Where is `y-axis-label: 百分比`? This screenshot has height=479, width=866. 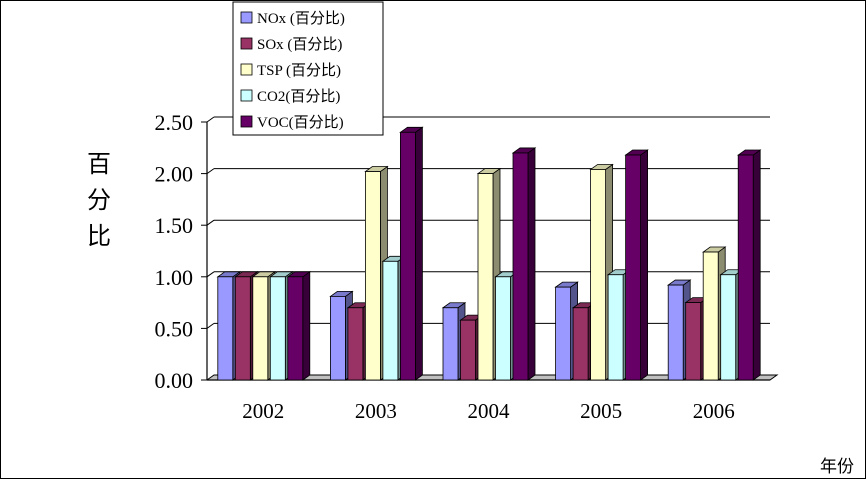
y-axis-label: 百分比 is located at coordinates (99, 201).